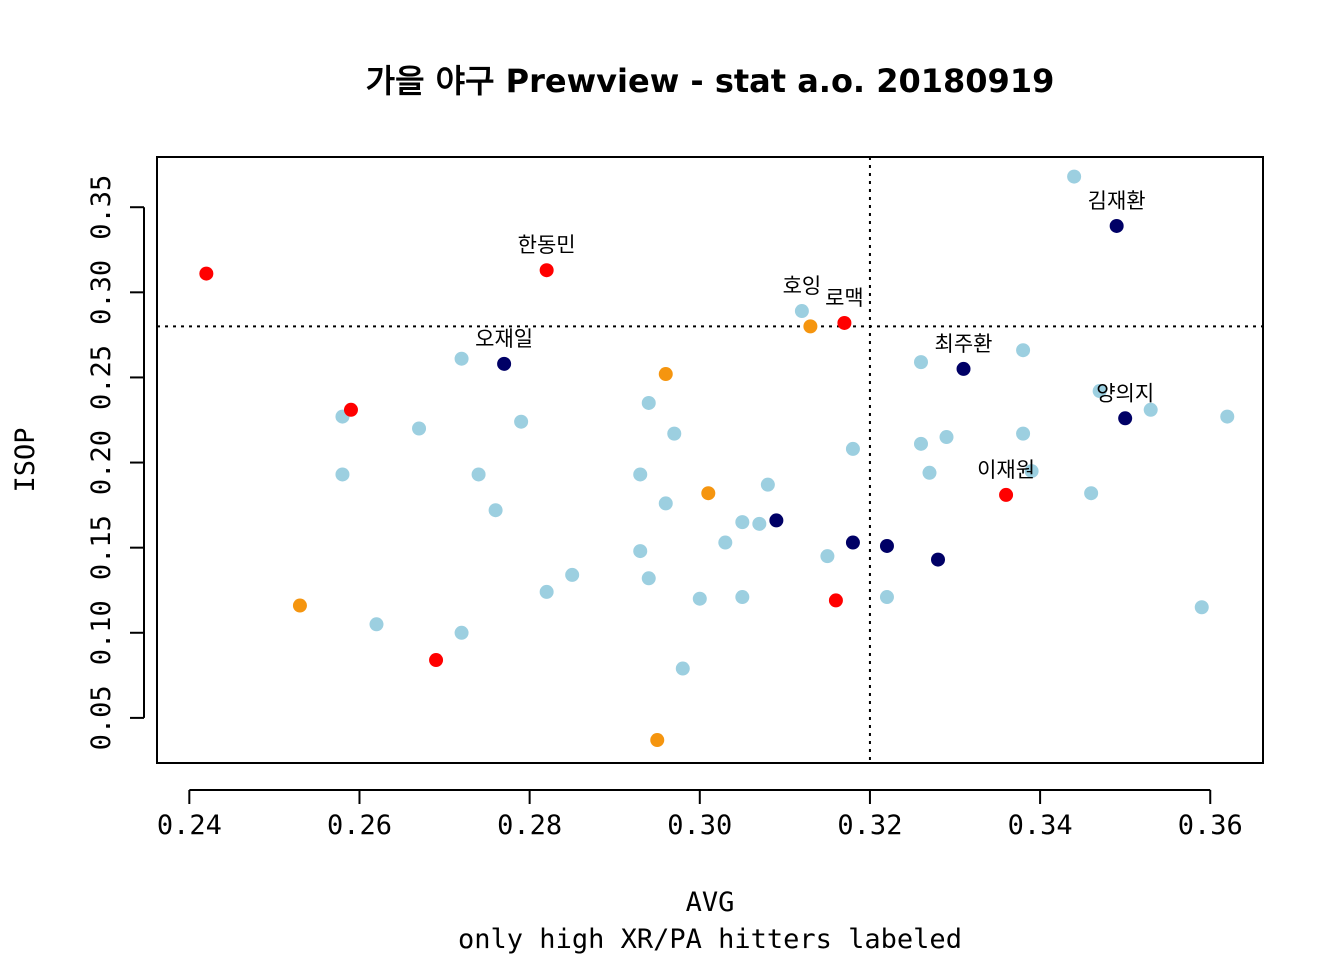  I want to click on x-tick-label: 0.30, so click(699, 825).